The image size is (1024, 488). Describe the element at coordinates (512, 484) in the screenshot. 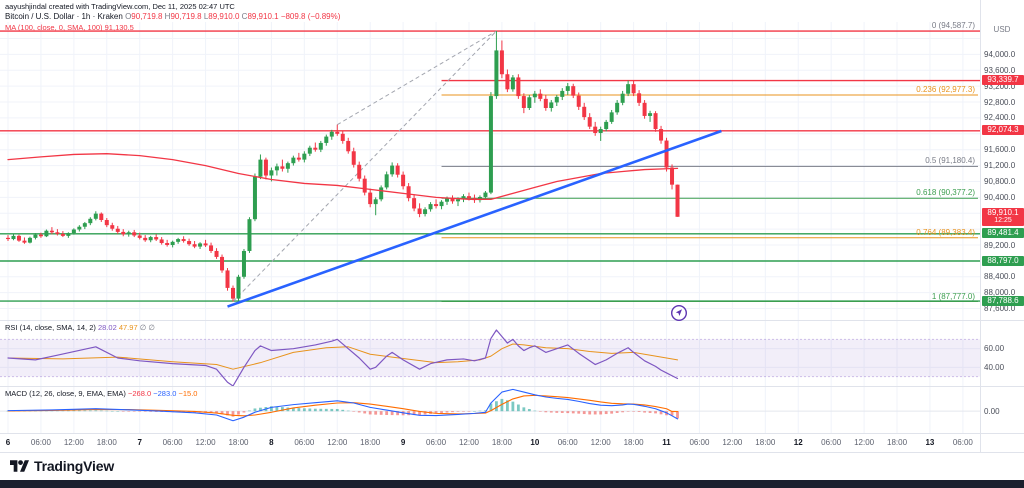

I see `bottom-bar` at that location.